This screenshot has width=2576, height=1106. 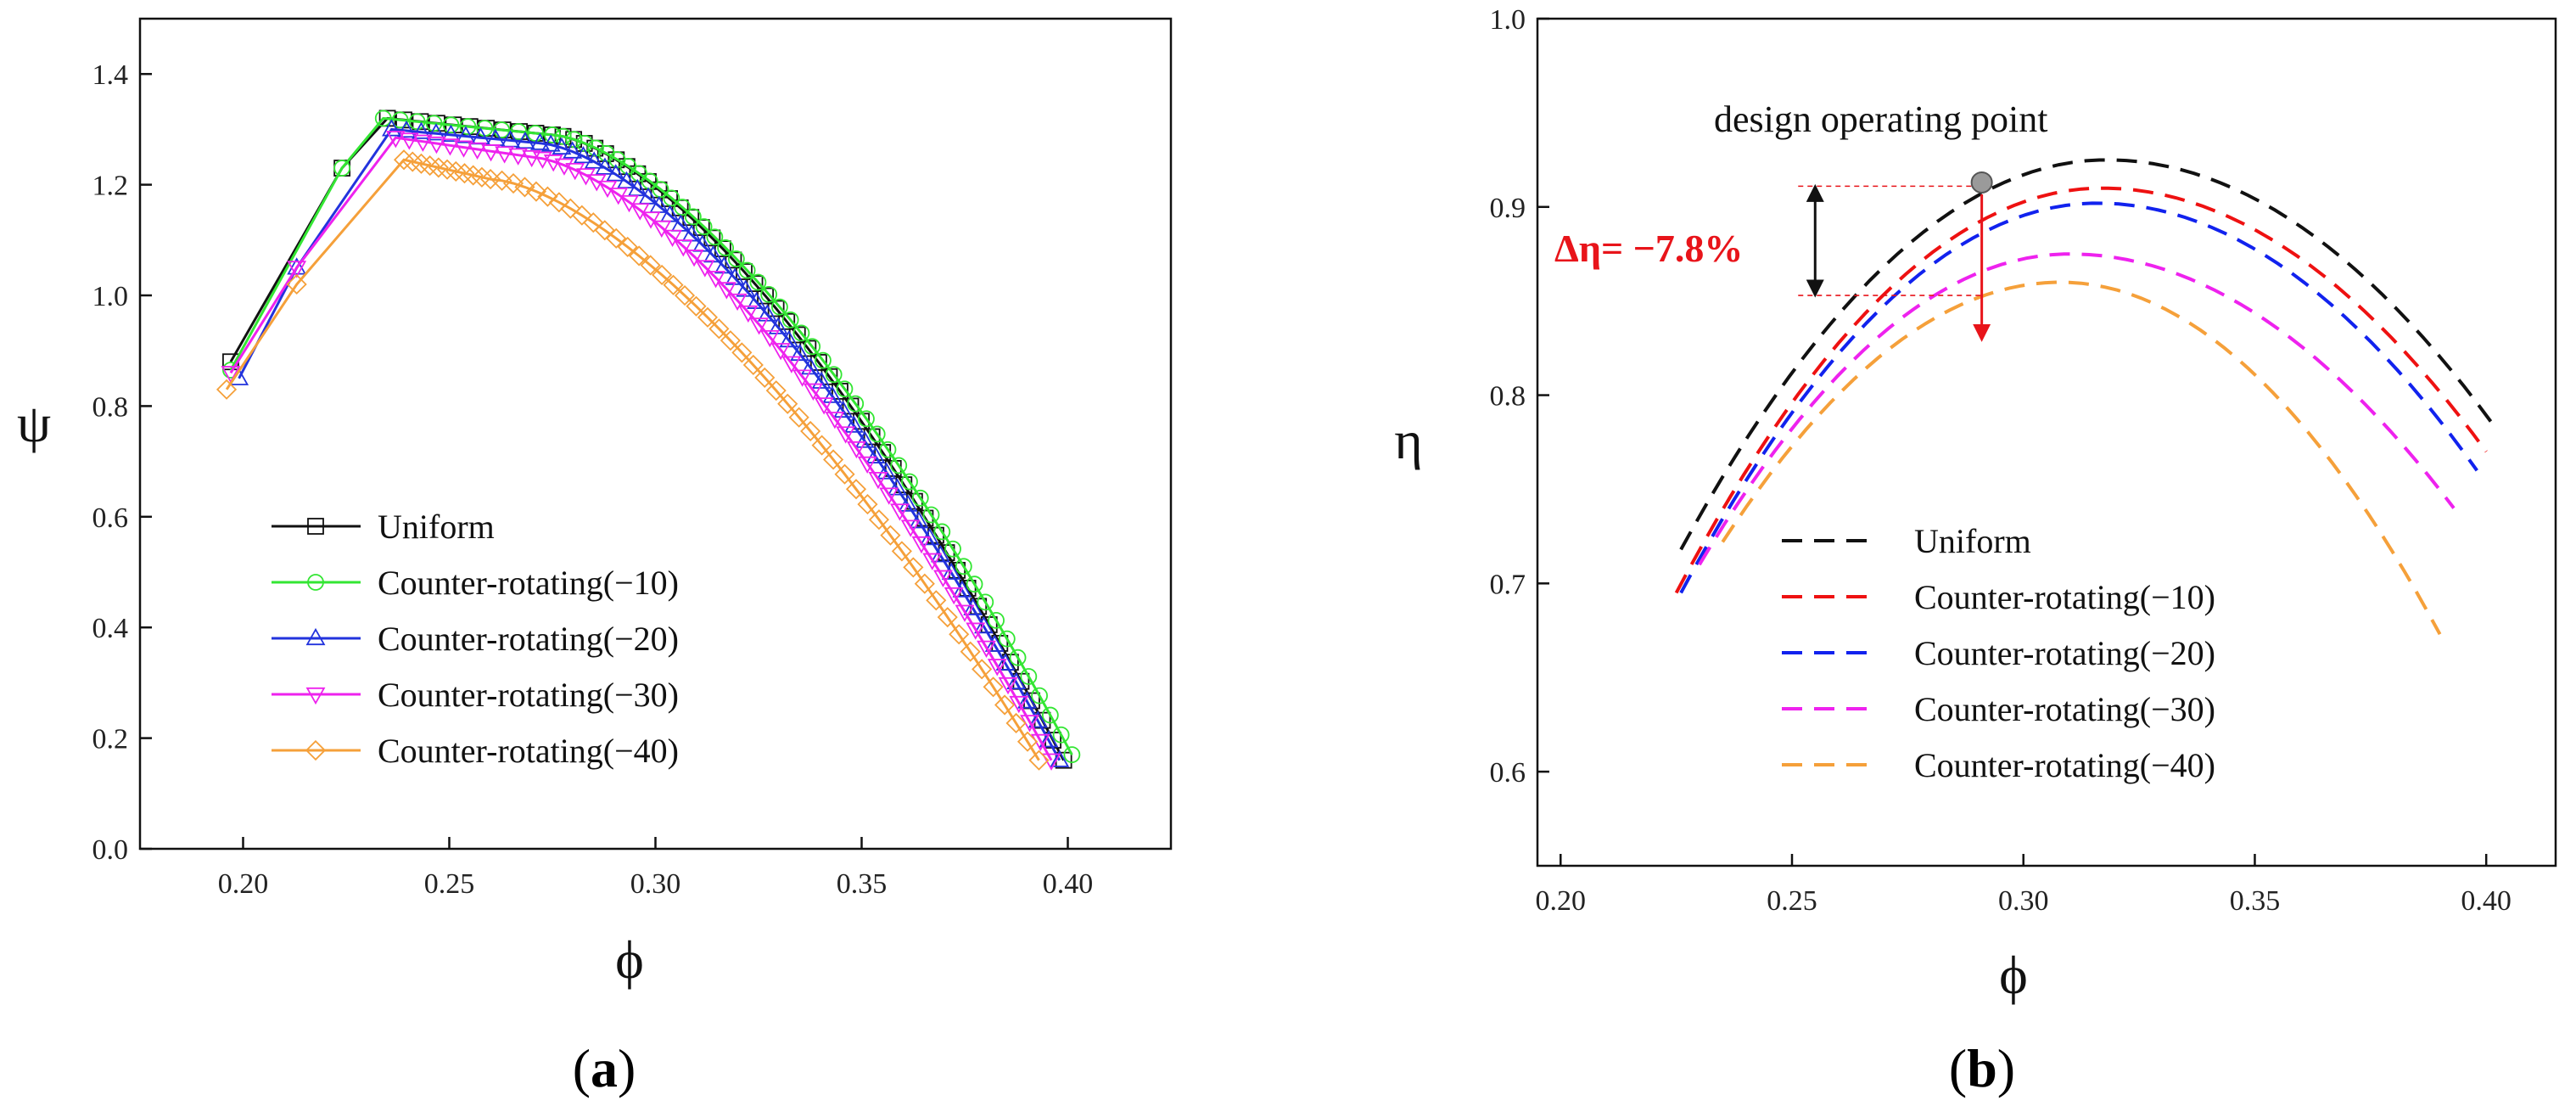 I want to click on design-point-label: design operating point, so click(x=1881, y=119).